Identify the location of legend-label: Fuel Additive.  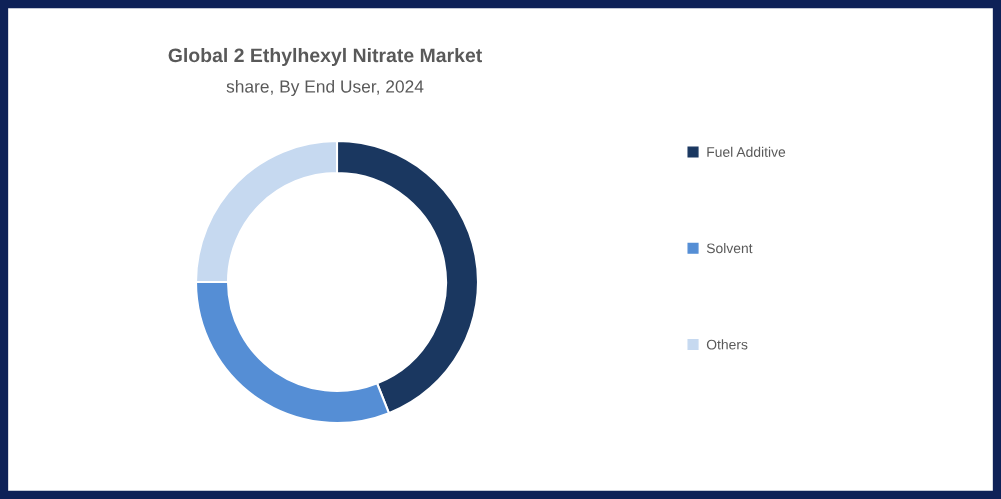
(746, 151).